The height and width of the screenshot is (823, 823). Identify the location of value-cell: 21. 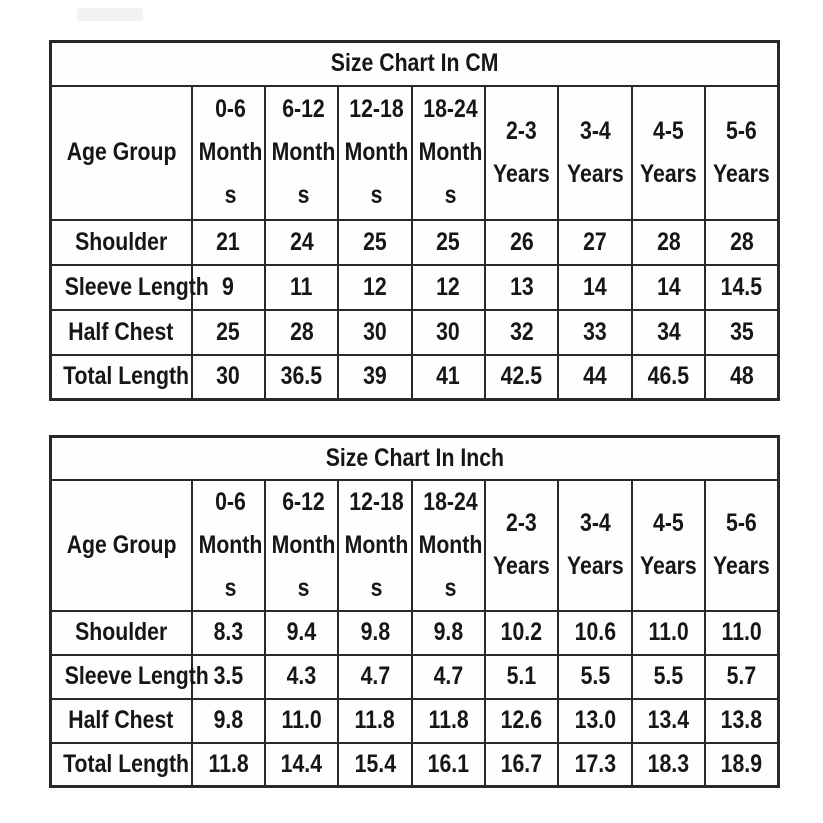
(228, 242).